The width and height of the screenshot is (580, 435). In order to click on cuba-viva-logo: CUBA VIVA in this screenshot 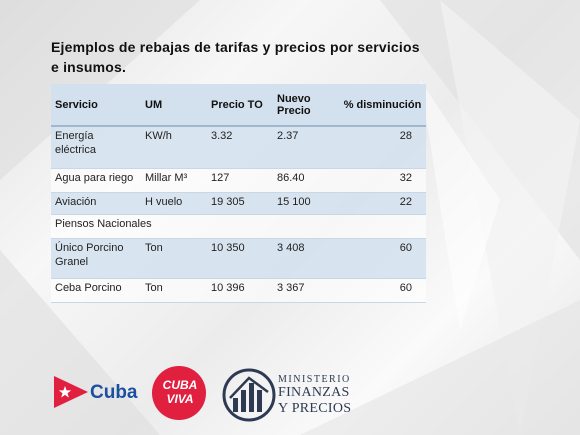, I will do `click(181, 393)`.